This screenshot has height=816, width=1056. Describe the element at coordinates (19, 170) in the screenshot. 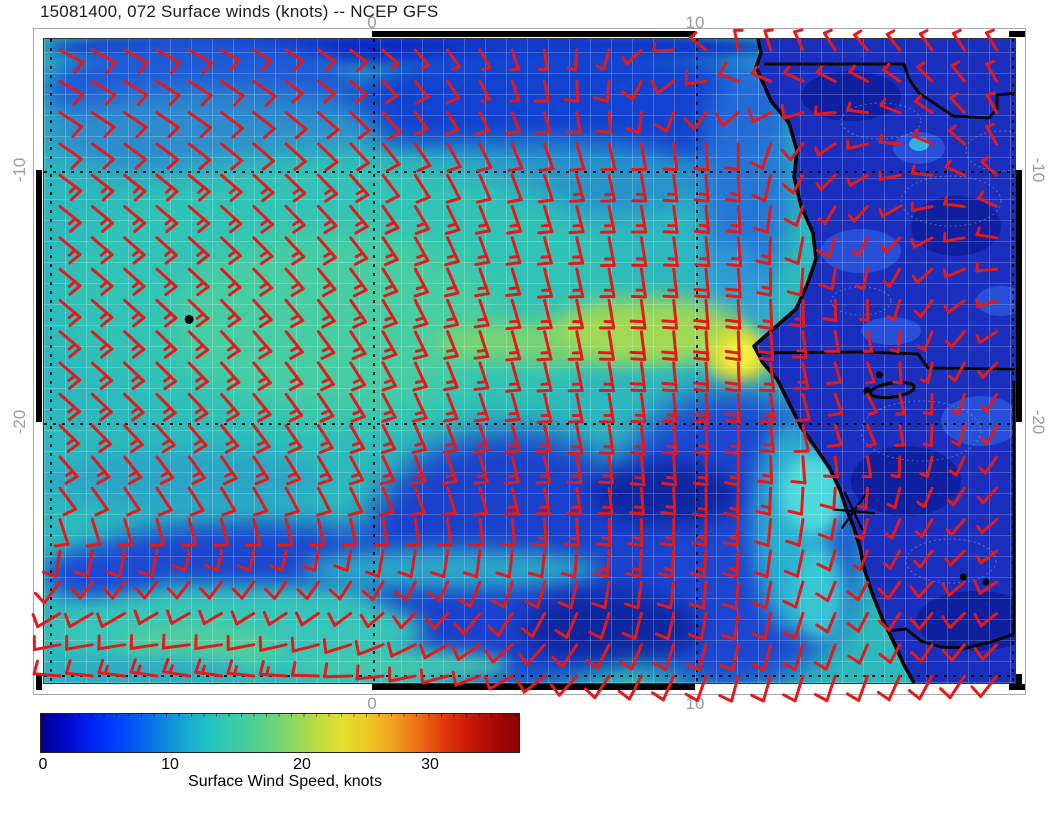

I see `left-tick--10: -10` at that location.